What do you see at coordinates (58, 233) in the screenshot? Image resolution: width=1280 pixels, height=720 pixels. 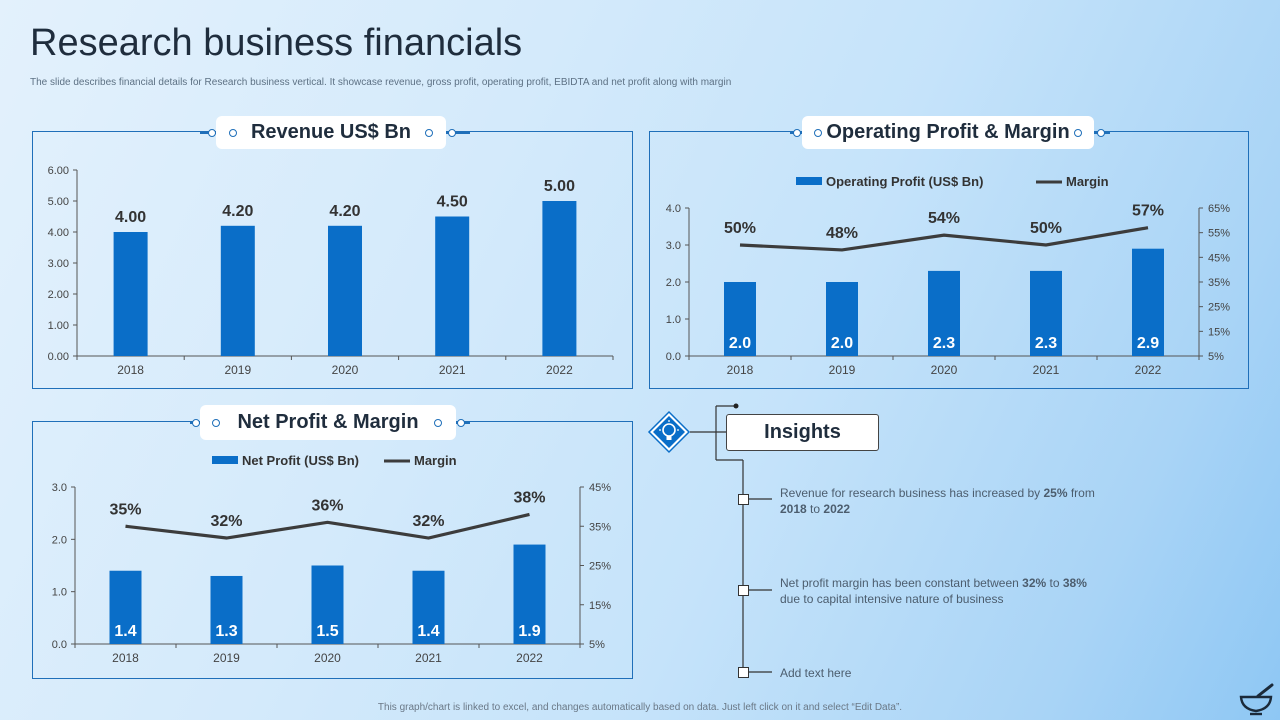 I see `y-tick-label: 4.00` at bounding box center [58, 233].